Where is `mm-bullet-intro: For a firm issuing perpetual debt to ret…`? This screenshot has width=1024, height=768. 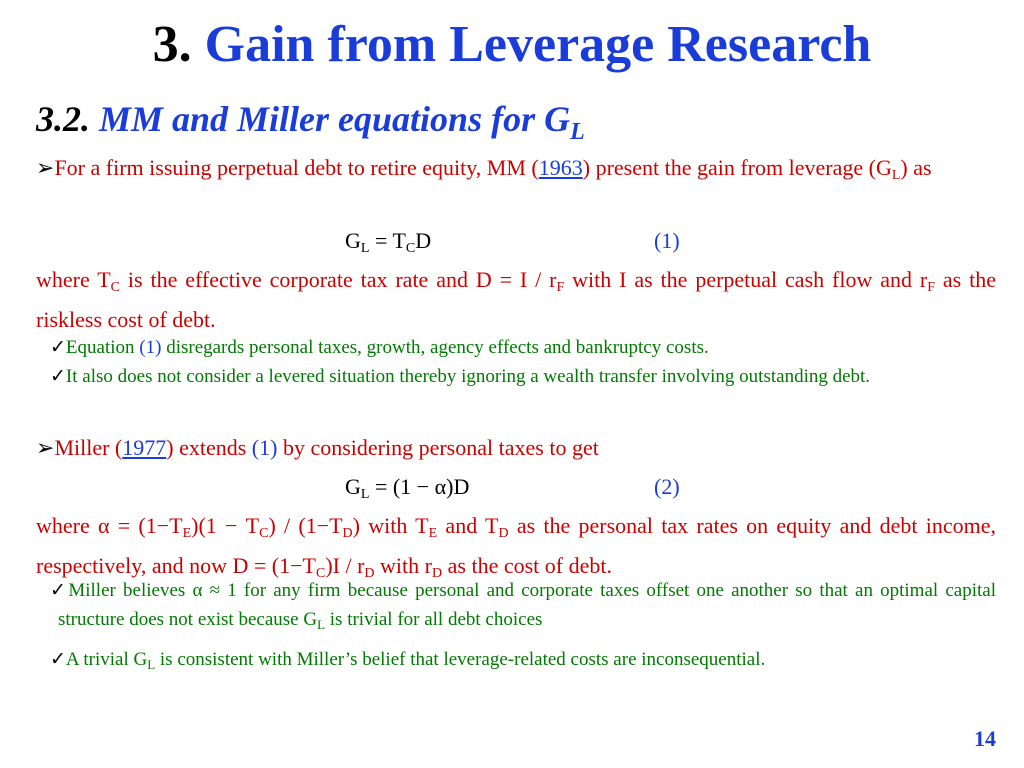
mm-bullet-intro: For a firm issuing perpetual debt to ret… is located at coordinates (296, 167).